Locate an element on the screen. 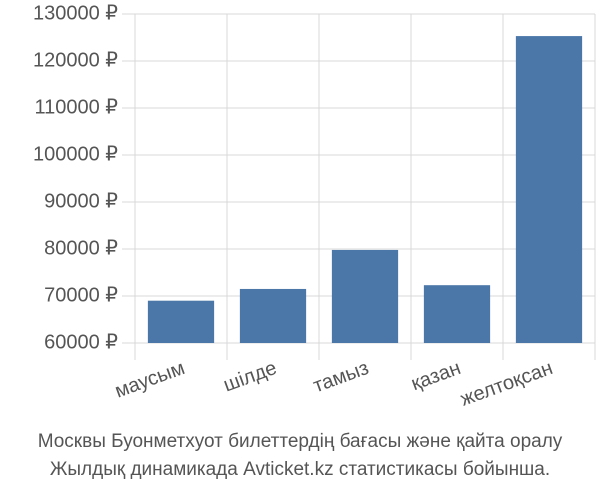 This screenshot has height=500, width=600. x-tick-label: шілде is located at coordinates (250, 376).